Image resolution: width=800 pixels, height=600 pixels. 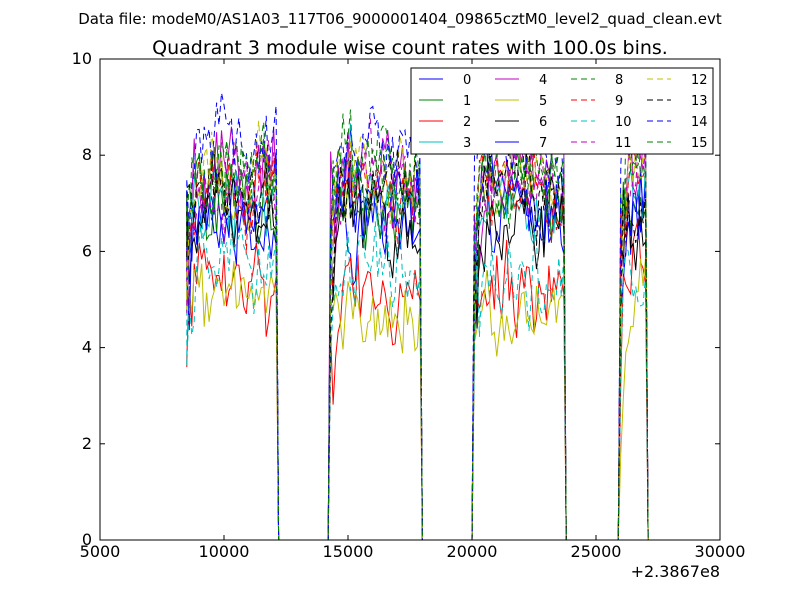 What do you see at coordinates (619, 80) in the screenshot?
I see `legend-label-8: 8` at bounding box center [619, 80].